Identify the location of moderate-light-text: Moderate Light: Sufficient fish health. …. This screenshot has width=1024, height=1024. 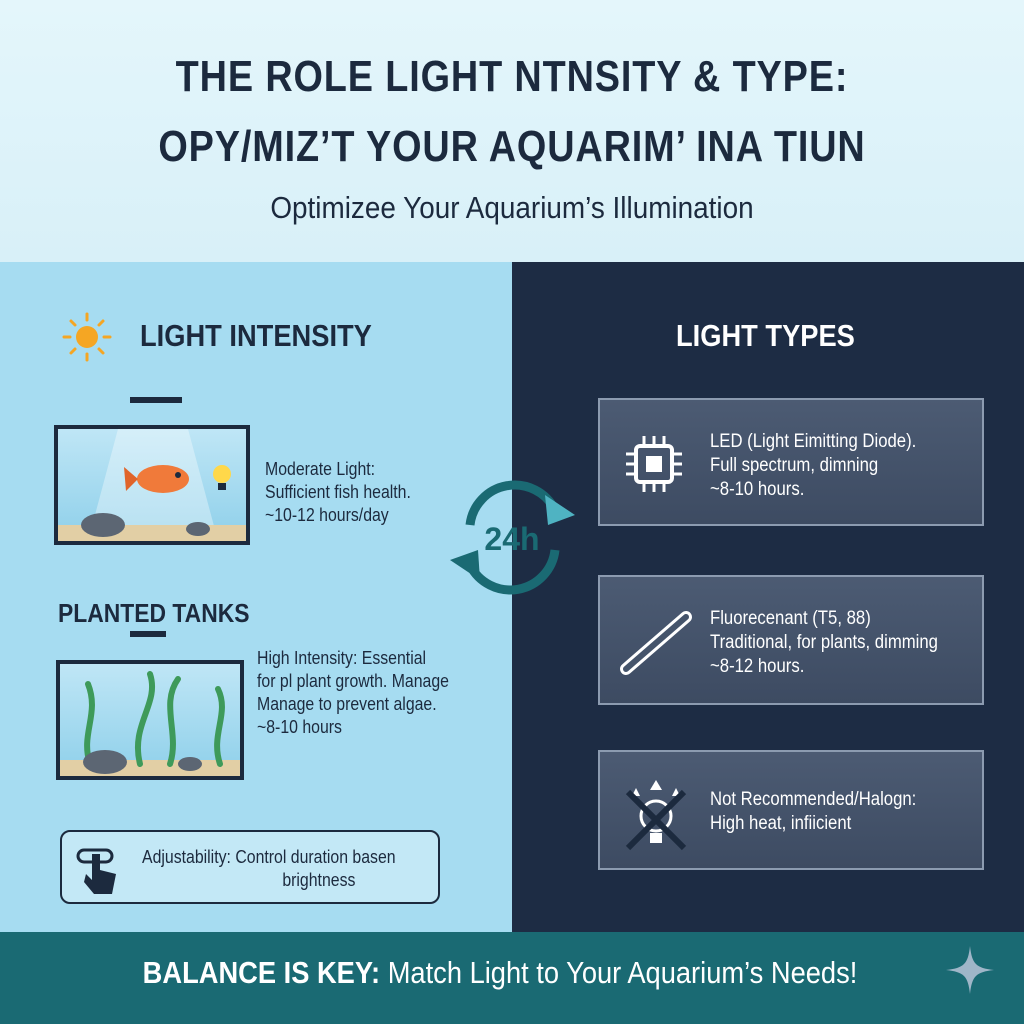
(348, 492).